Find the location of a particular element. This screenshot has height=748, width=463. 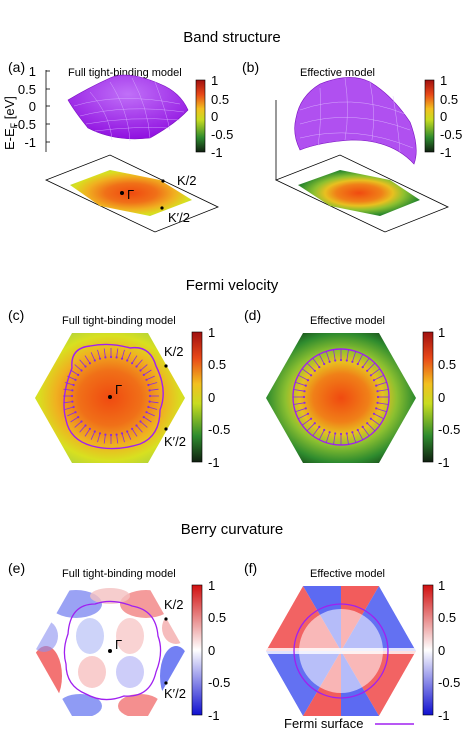

berry-map-f is located at coordinates (341, 651).